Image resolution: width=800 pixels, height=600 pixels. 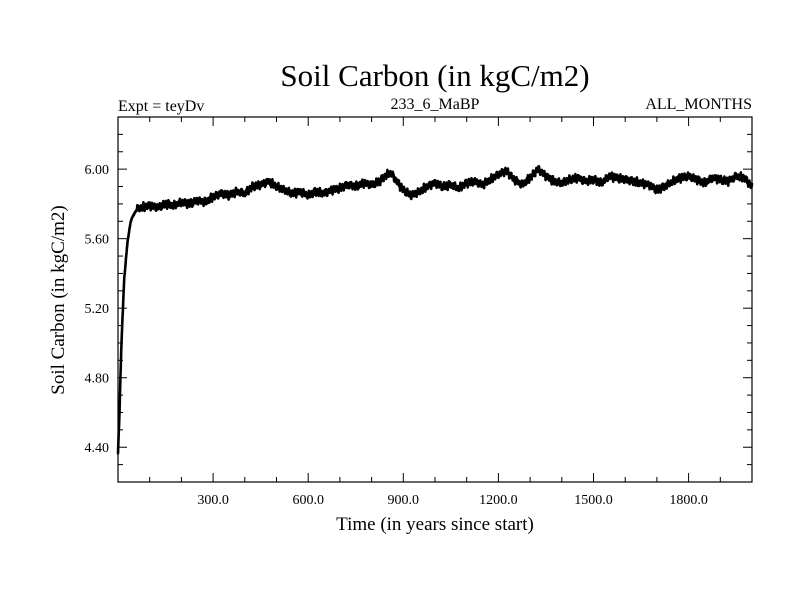 What do you see at coordinates (498, 500) in the screenshot?
I see `x-tick-label: 1200.0` at bounding box center [498, 500].